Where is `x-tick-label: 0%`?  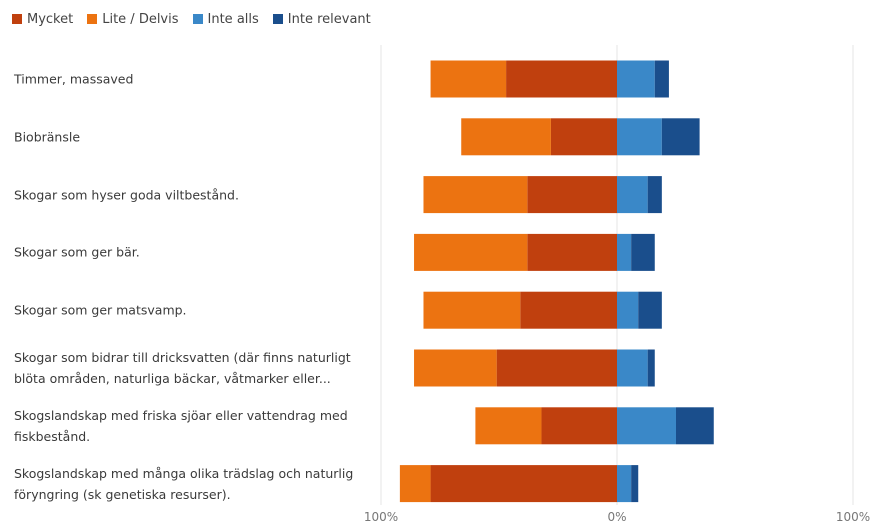 x-tick-label: 0% is located at coordinates (616, 516).